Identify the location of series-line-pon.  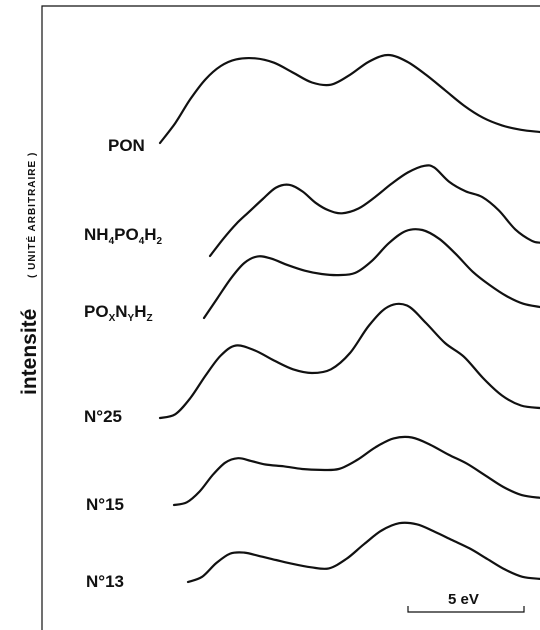
(349, 99).